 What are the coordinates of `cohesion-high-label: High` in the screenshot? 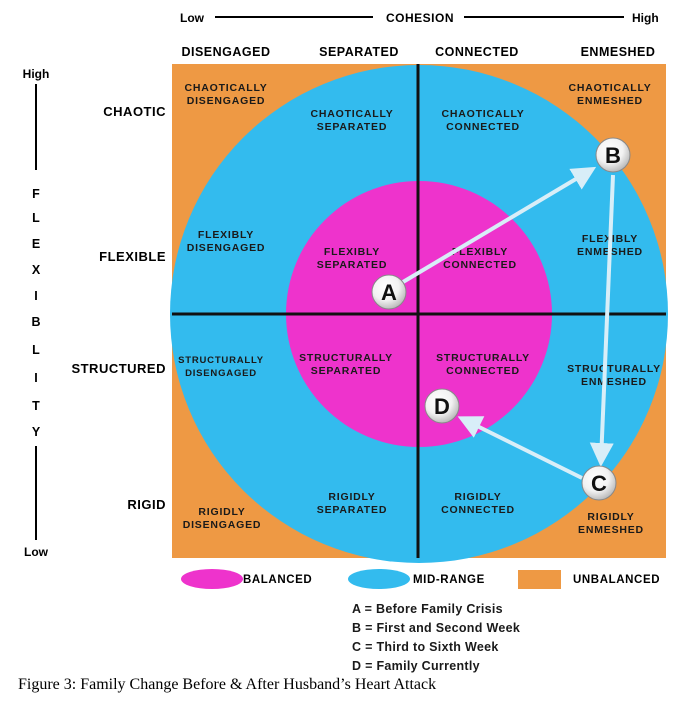 It's located at (645, 18).